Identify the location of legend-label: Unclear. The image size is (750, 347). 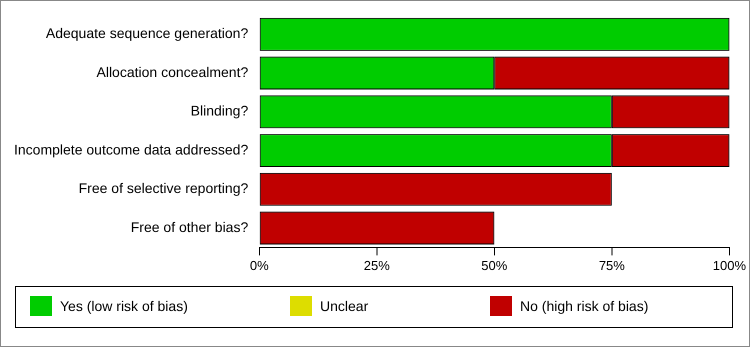
(344, 306).